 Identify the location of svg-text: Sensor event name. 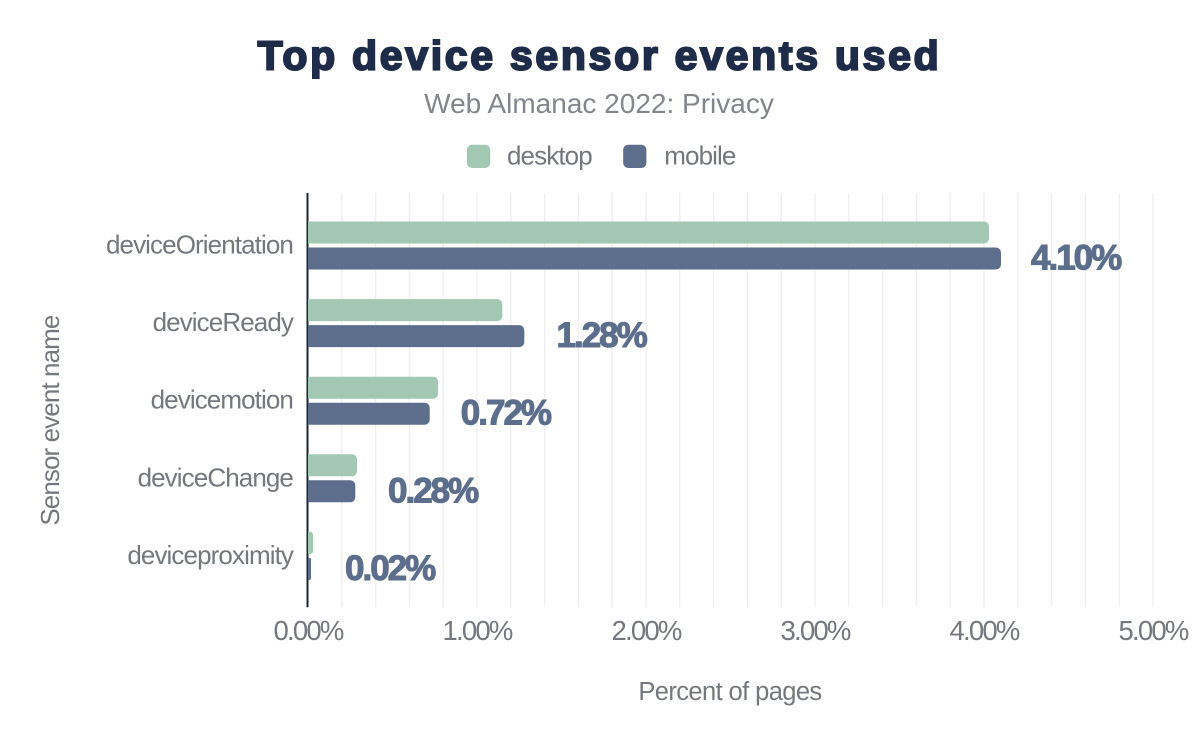
(50, 420).